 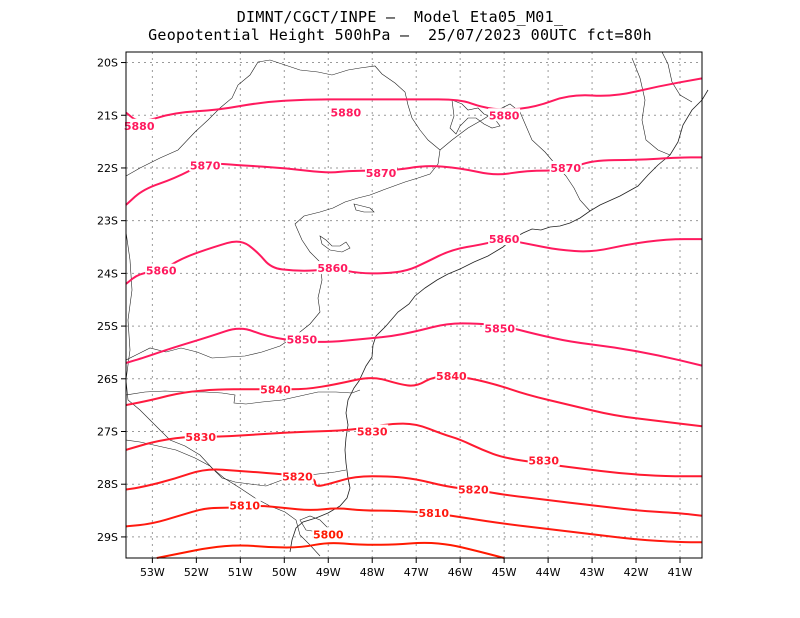 What do you see at coordinates (335, 244) in the screenshot?
I see `reservoir-small` at bounding box center [335, 244].